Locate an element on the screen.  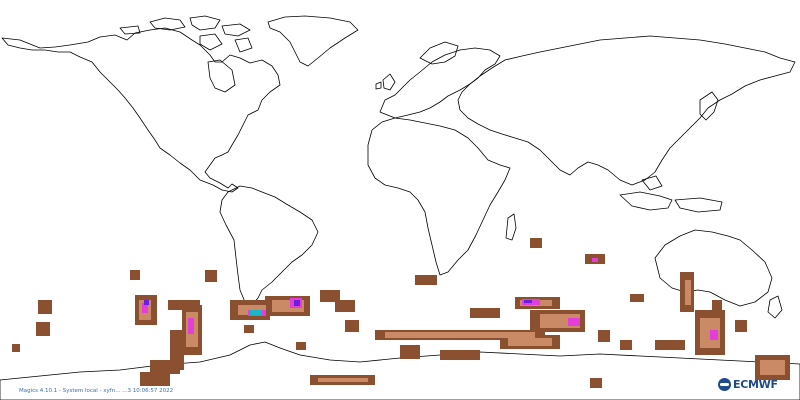
europe-coastline is located at coordinates (440, 83).